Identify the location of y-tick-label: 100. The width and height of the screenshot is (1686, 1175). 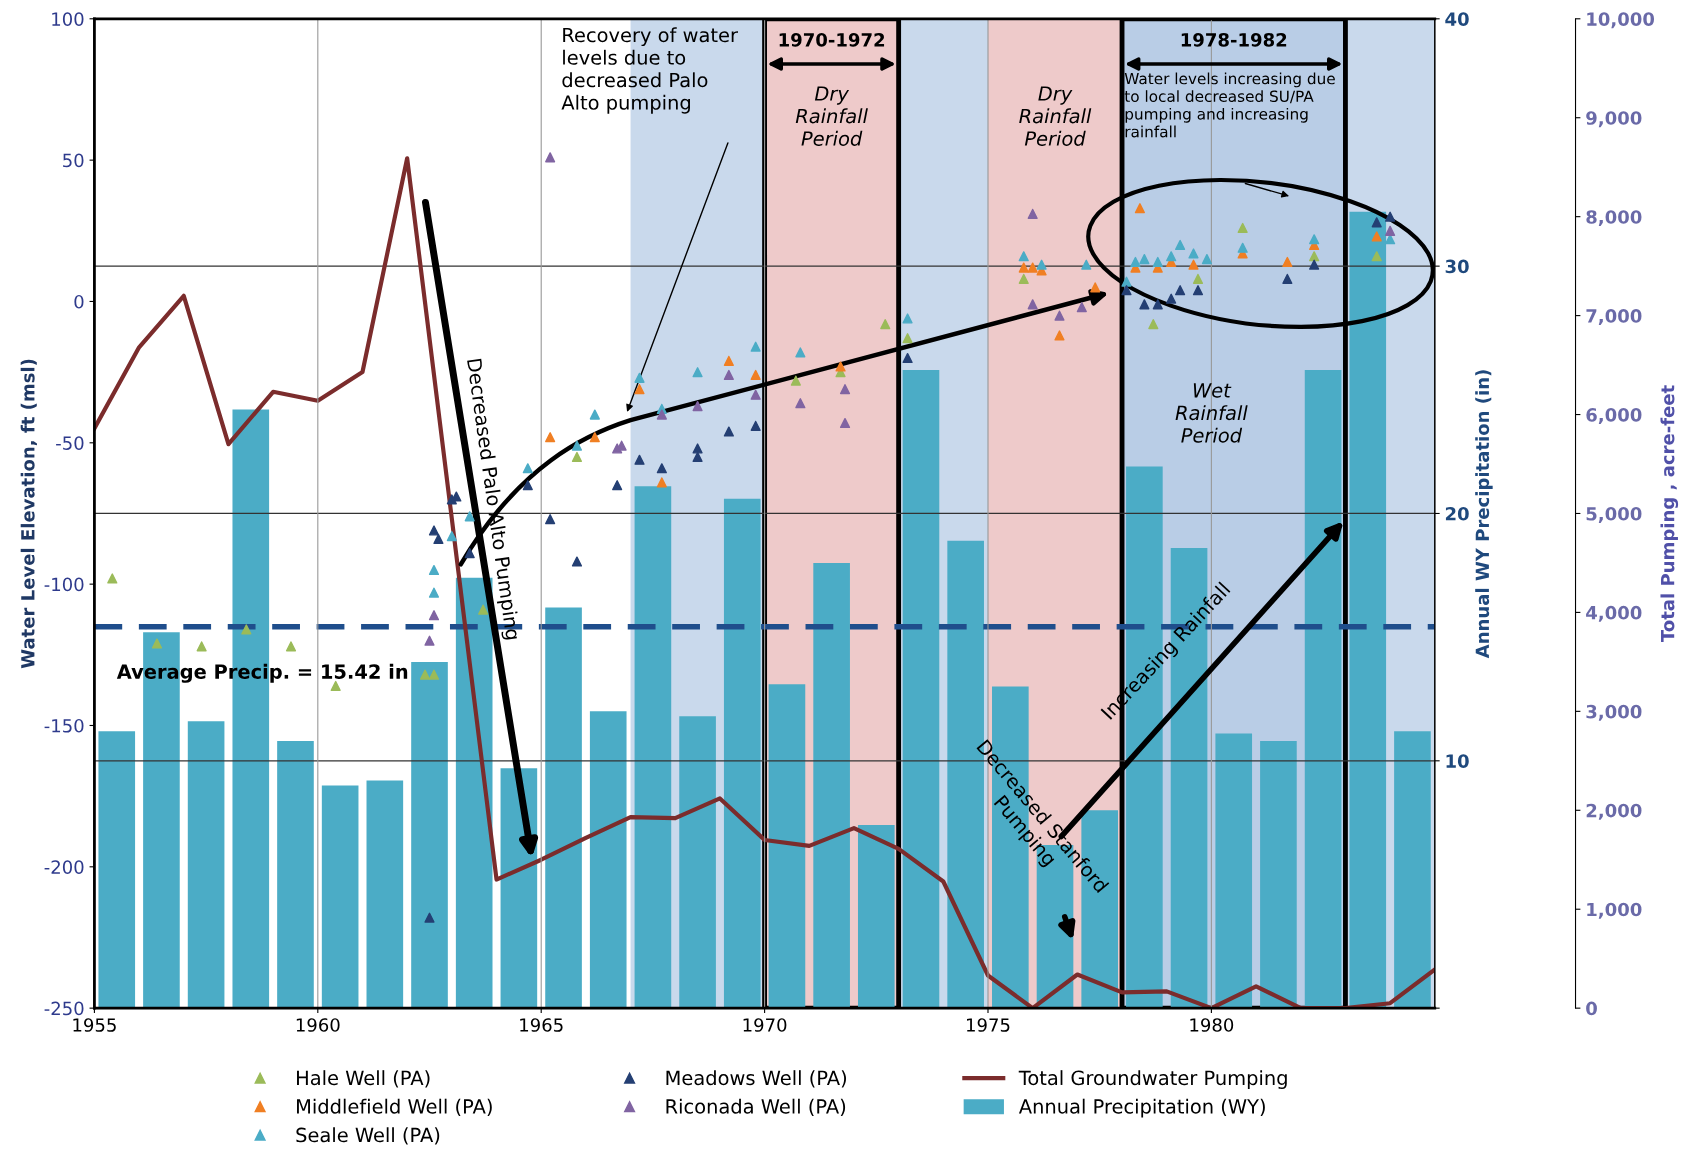
(68, 19).